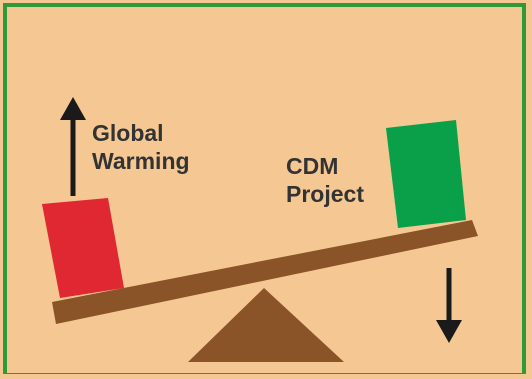 Image resolution: width=532 pixels, height=379 pixels. What do you see at coordinates (141, 147) in the screenshot?
I see `global-warming-label: Global Warming` at bounding box center [141, 147].